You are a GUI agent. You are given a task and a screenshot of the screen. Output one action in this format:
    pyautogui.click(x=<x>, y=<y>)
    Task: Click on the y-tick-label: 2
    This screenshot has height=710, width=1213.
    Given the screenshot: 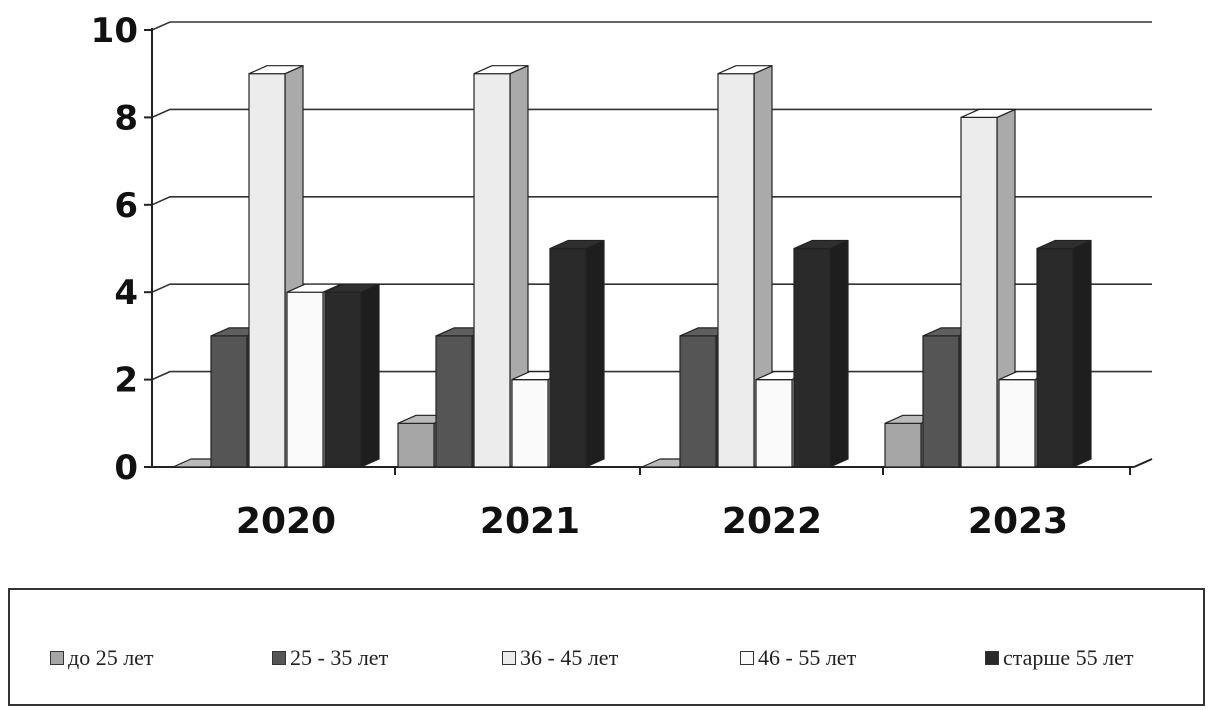 What is the action you would take?
    pyautogui.click(x=126, y=381)
    